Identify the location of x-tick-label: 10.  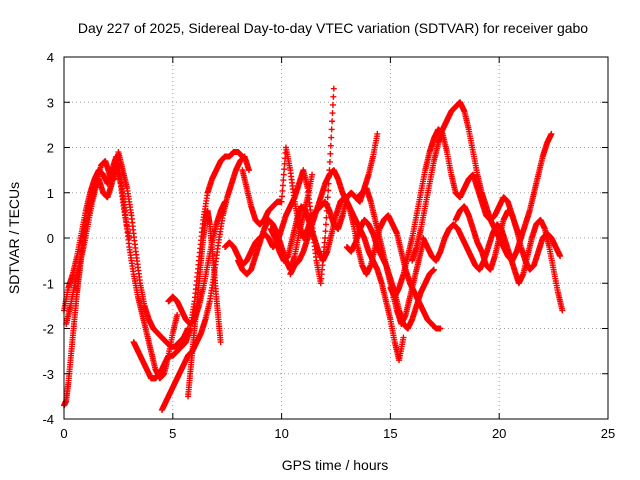
(281, 433).